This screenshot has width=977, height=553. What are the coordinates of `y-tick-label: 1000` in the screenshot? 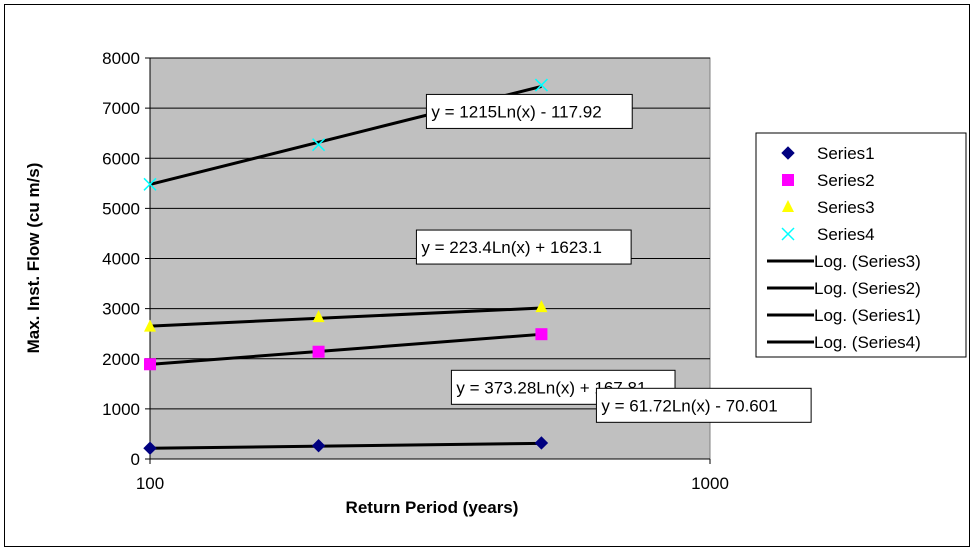 It's located at (121, 409).